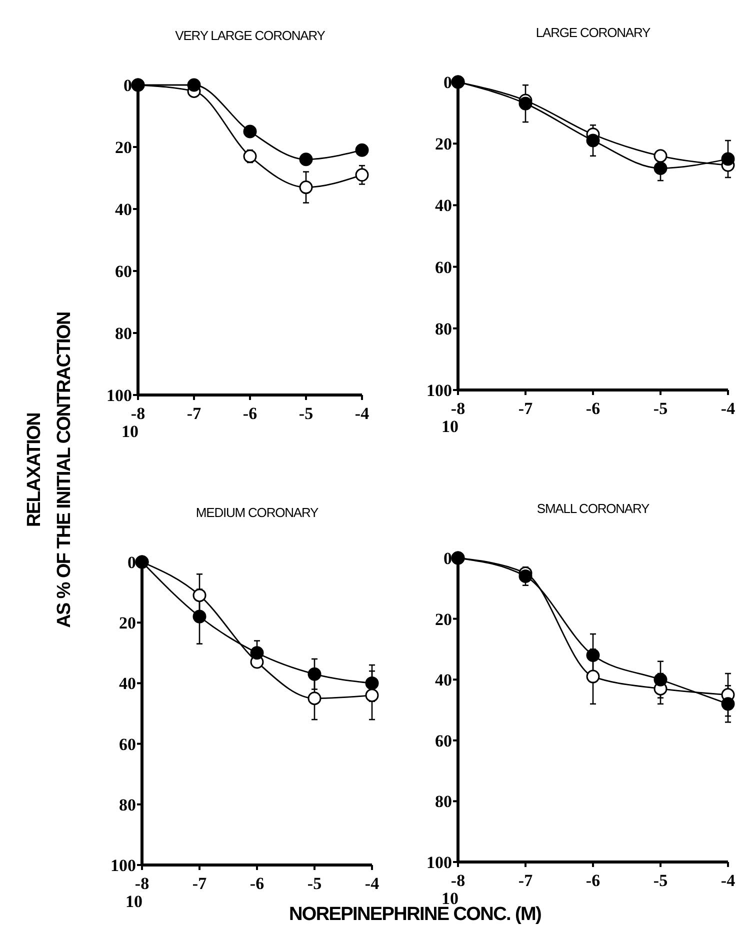 The width and height of the screenshot is (737, 937). Describe the element at coordinates (250, 35) in the screenshot. I see `chart-title: VERY LARGE CORONARY` at that location.